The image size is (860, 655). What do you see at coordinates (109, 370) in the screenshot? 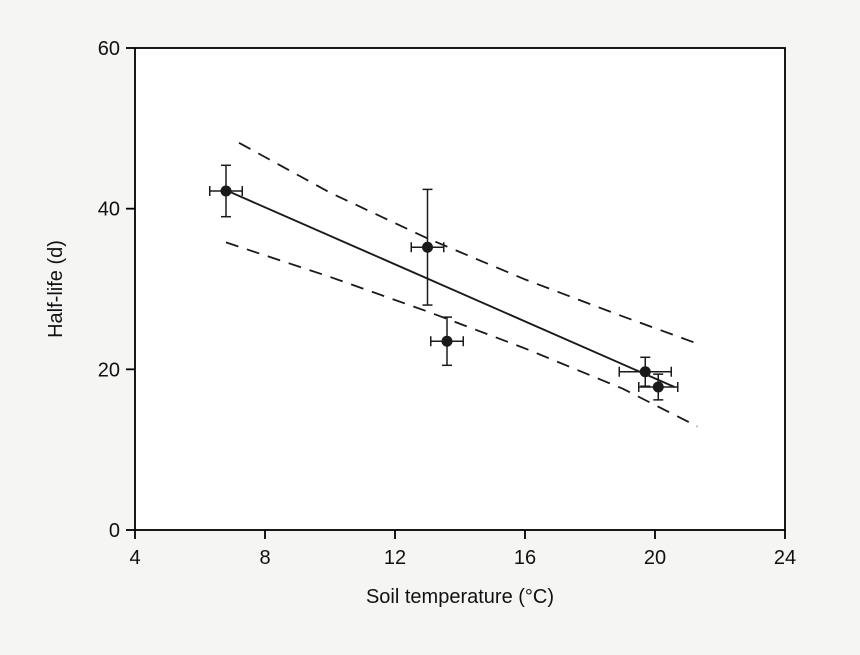
I see `y-tick-label: 20` at bounding box center [109, 370].